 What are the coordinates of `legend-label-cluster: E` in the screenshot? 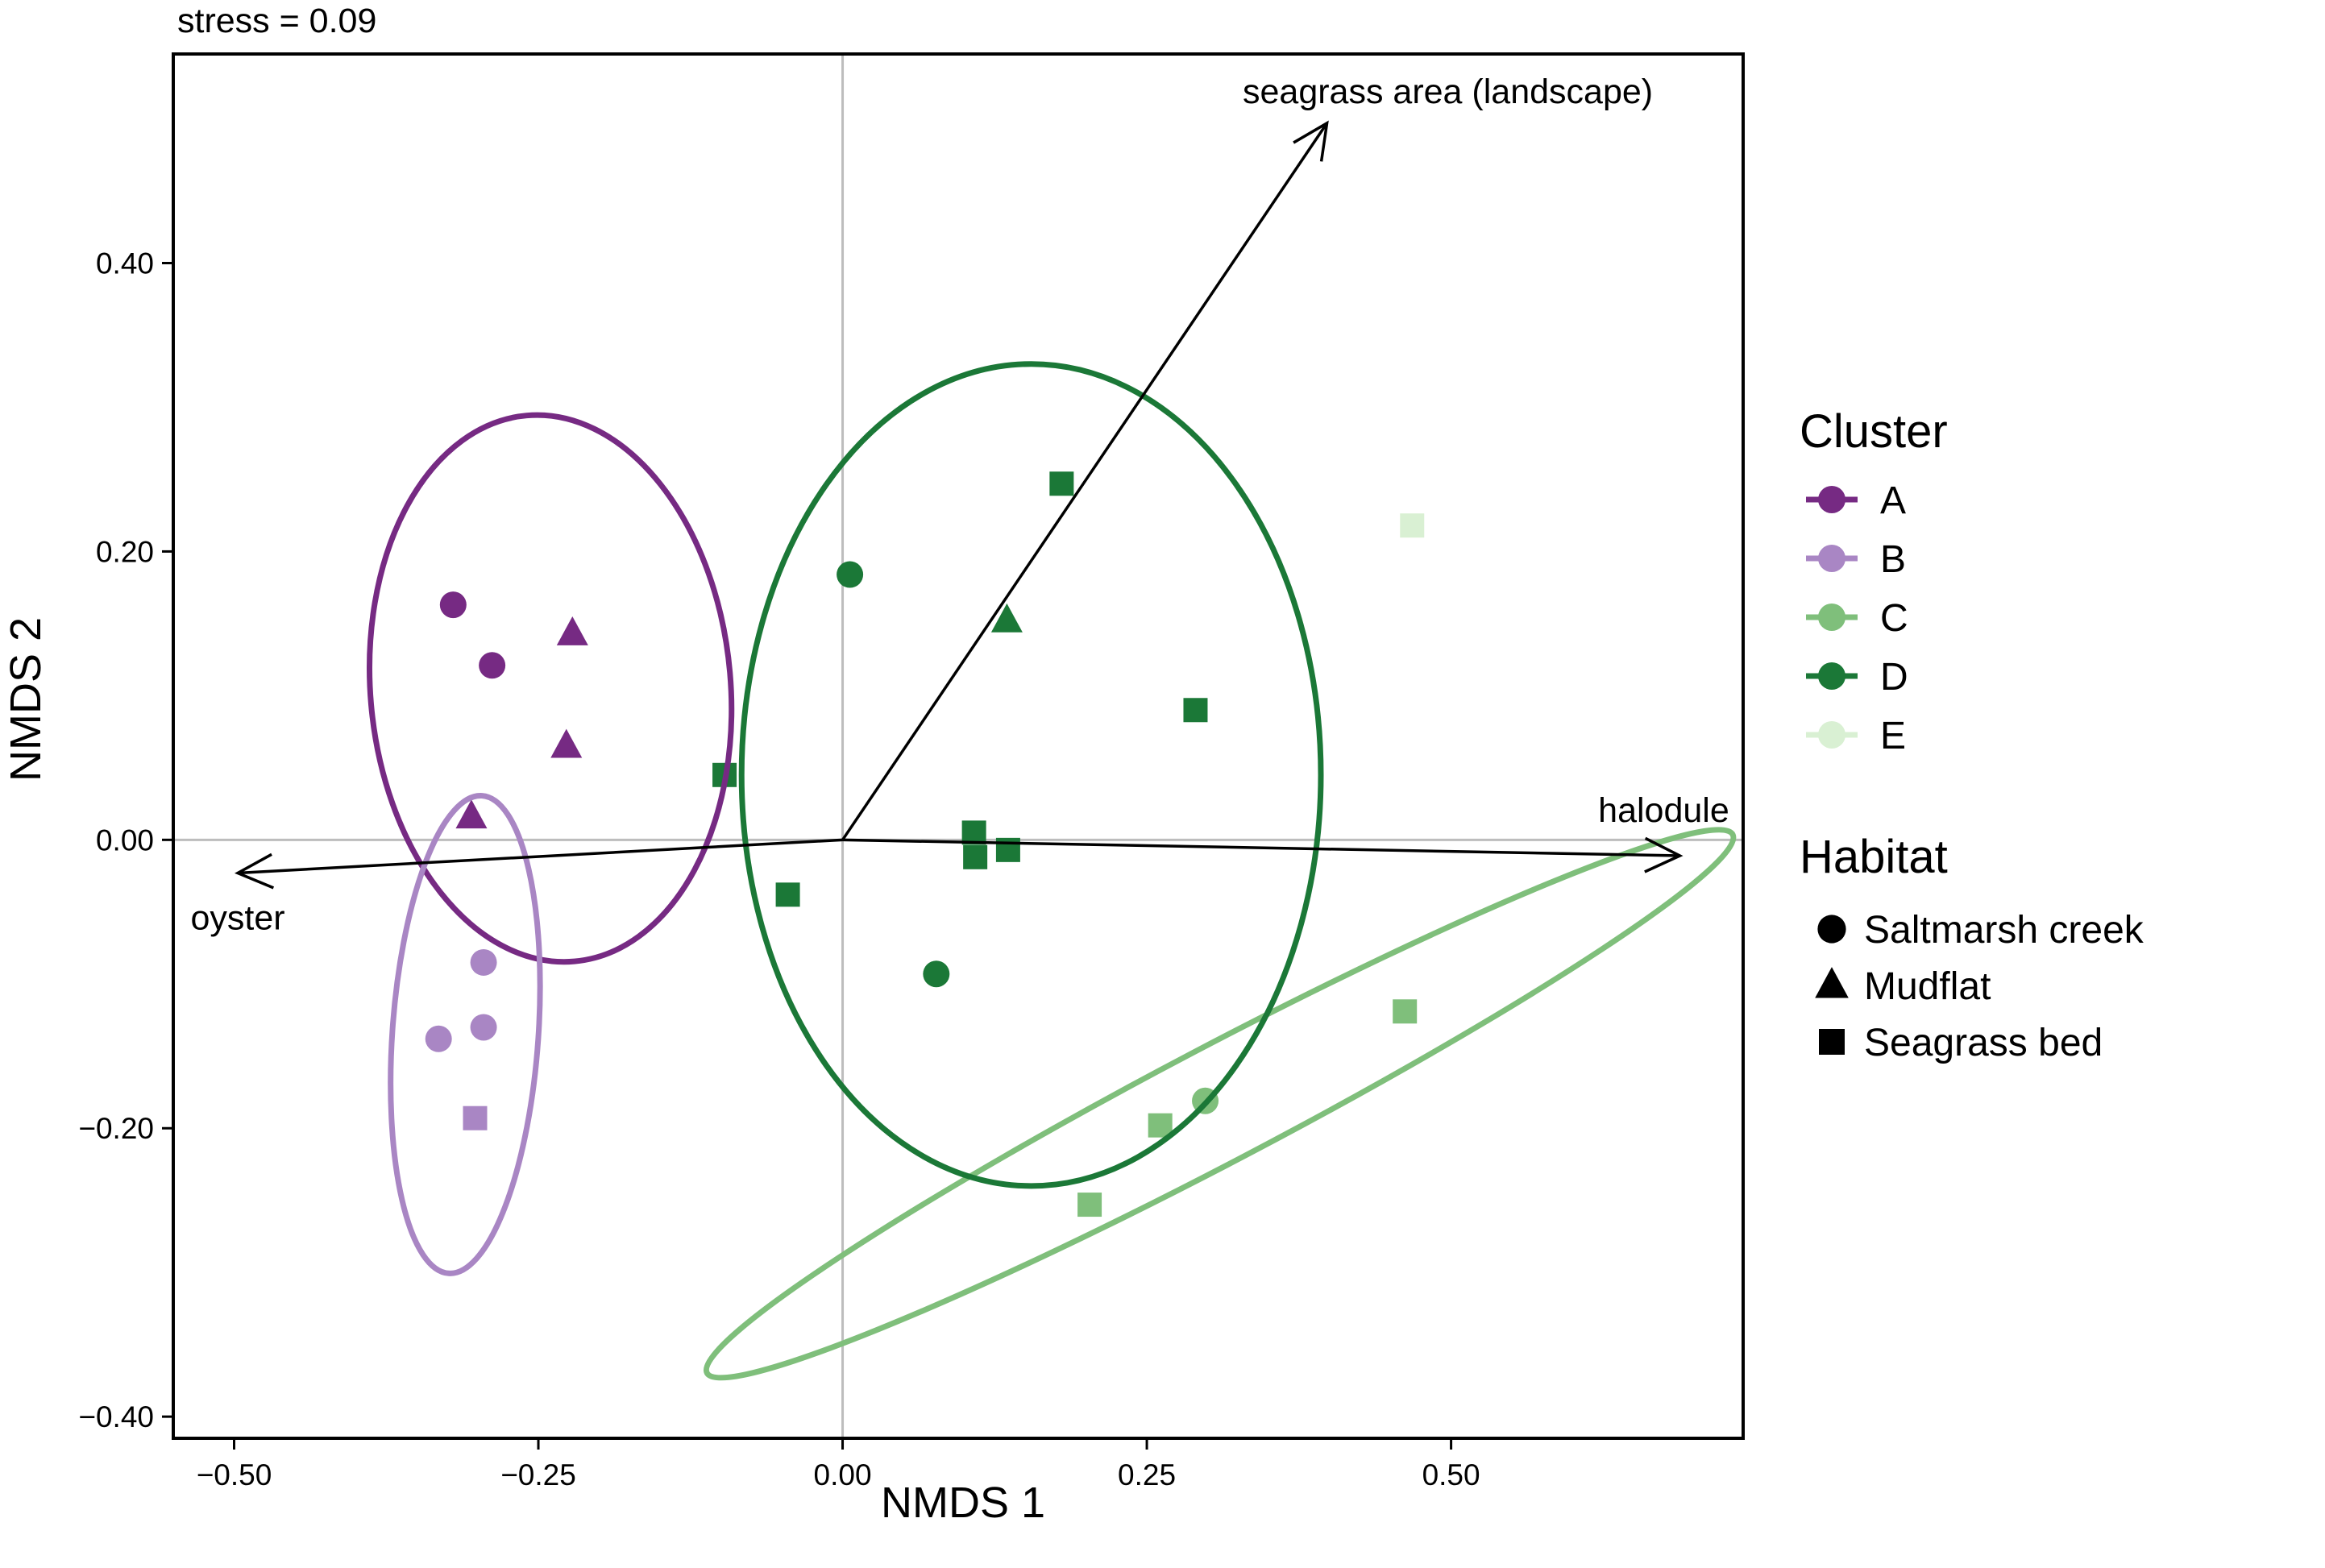 It's located at (1893, 736).